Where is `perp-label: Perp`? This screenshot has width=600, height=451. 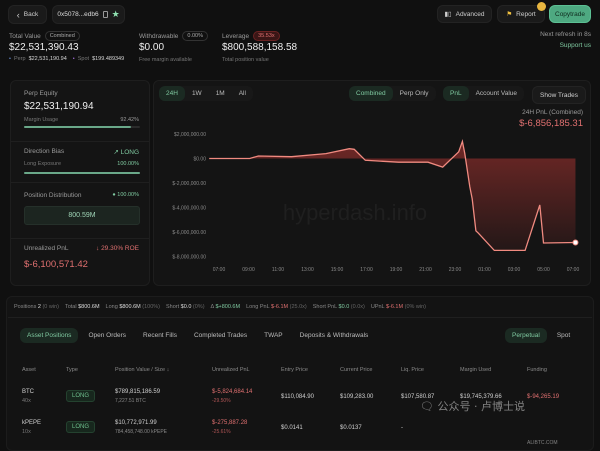
perp-label: Perp is located at coordinates (19, 59).